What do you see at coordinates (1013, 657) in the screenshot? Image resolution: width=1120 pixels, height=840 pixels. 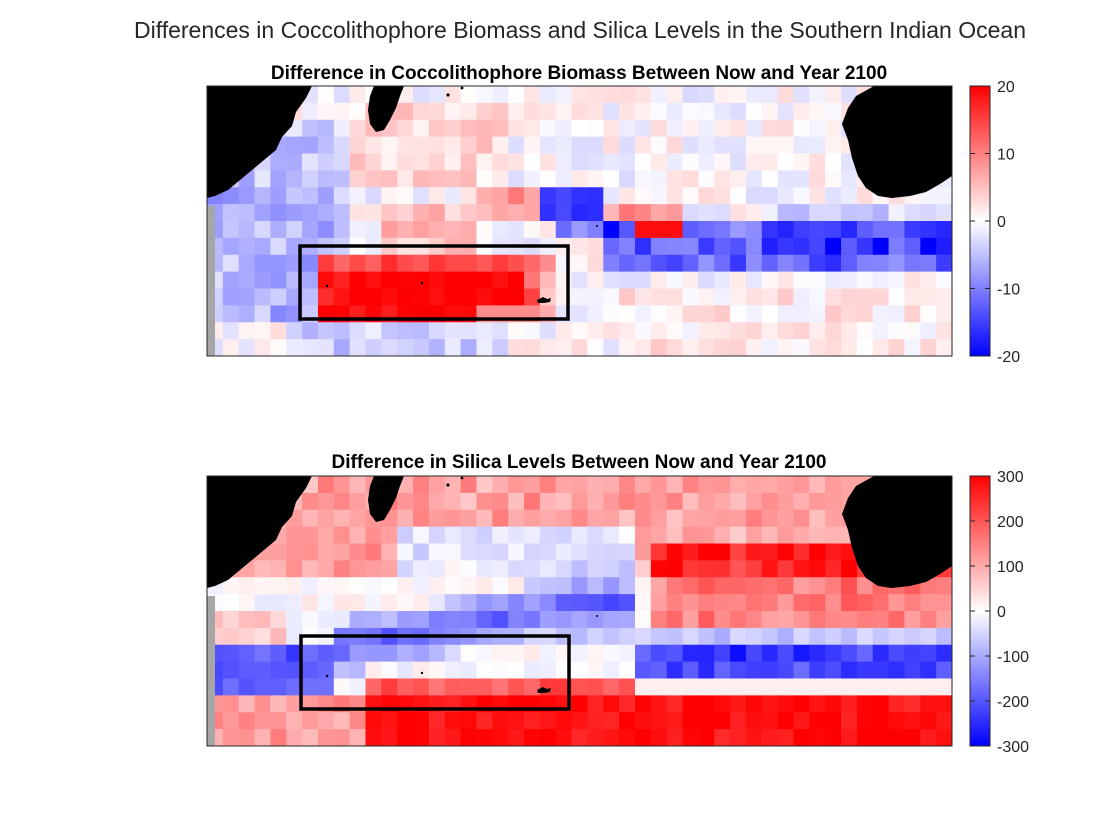 I see `silica-colorbar-tick-label: -100` at bounding box center [1013, 657].